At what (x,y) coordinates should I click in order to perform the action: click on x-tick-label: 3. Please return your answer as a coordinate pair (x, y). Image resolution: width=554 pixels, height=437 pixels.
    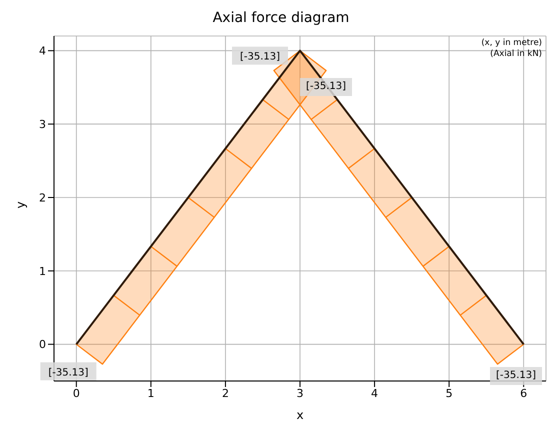
    Looking at the image, I should click on (300, 393).